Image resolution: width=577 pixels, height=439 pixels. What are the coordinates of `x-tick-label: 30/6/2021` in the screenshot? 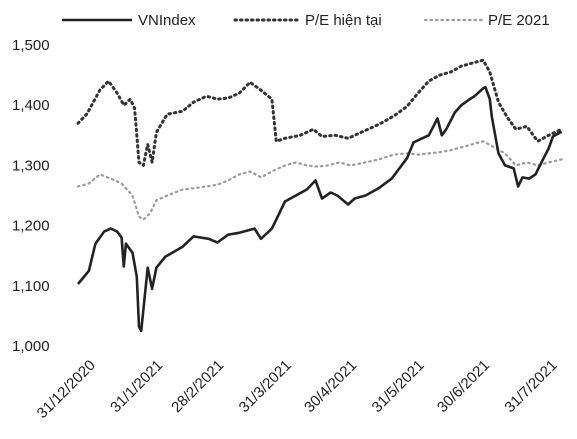 It's located at (463, 386).